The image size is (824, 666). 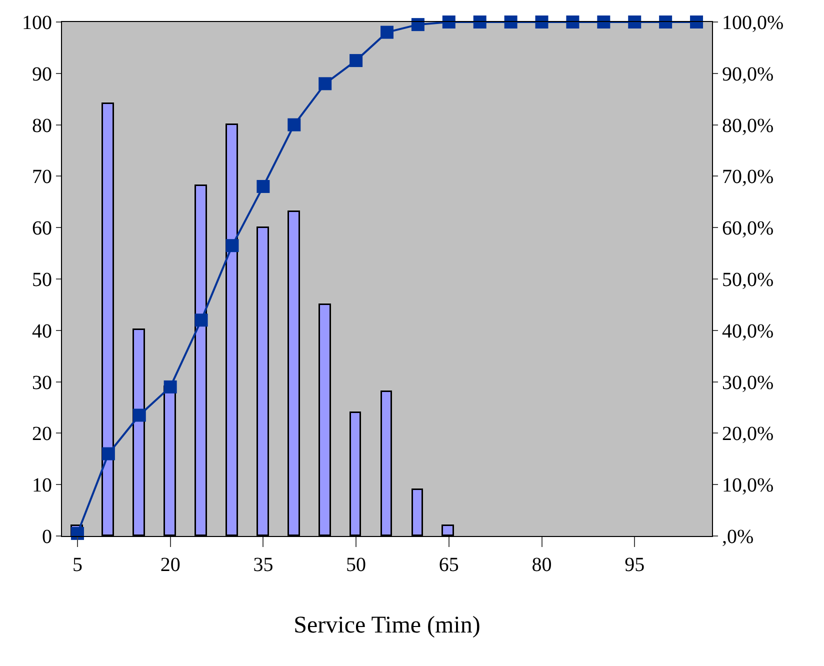 What do you see at coordinates (42, 125) in the screenshot?
I see `y-tick-label: 80` at bounding box center [42, 125].